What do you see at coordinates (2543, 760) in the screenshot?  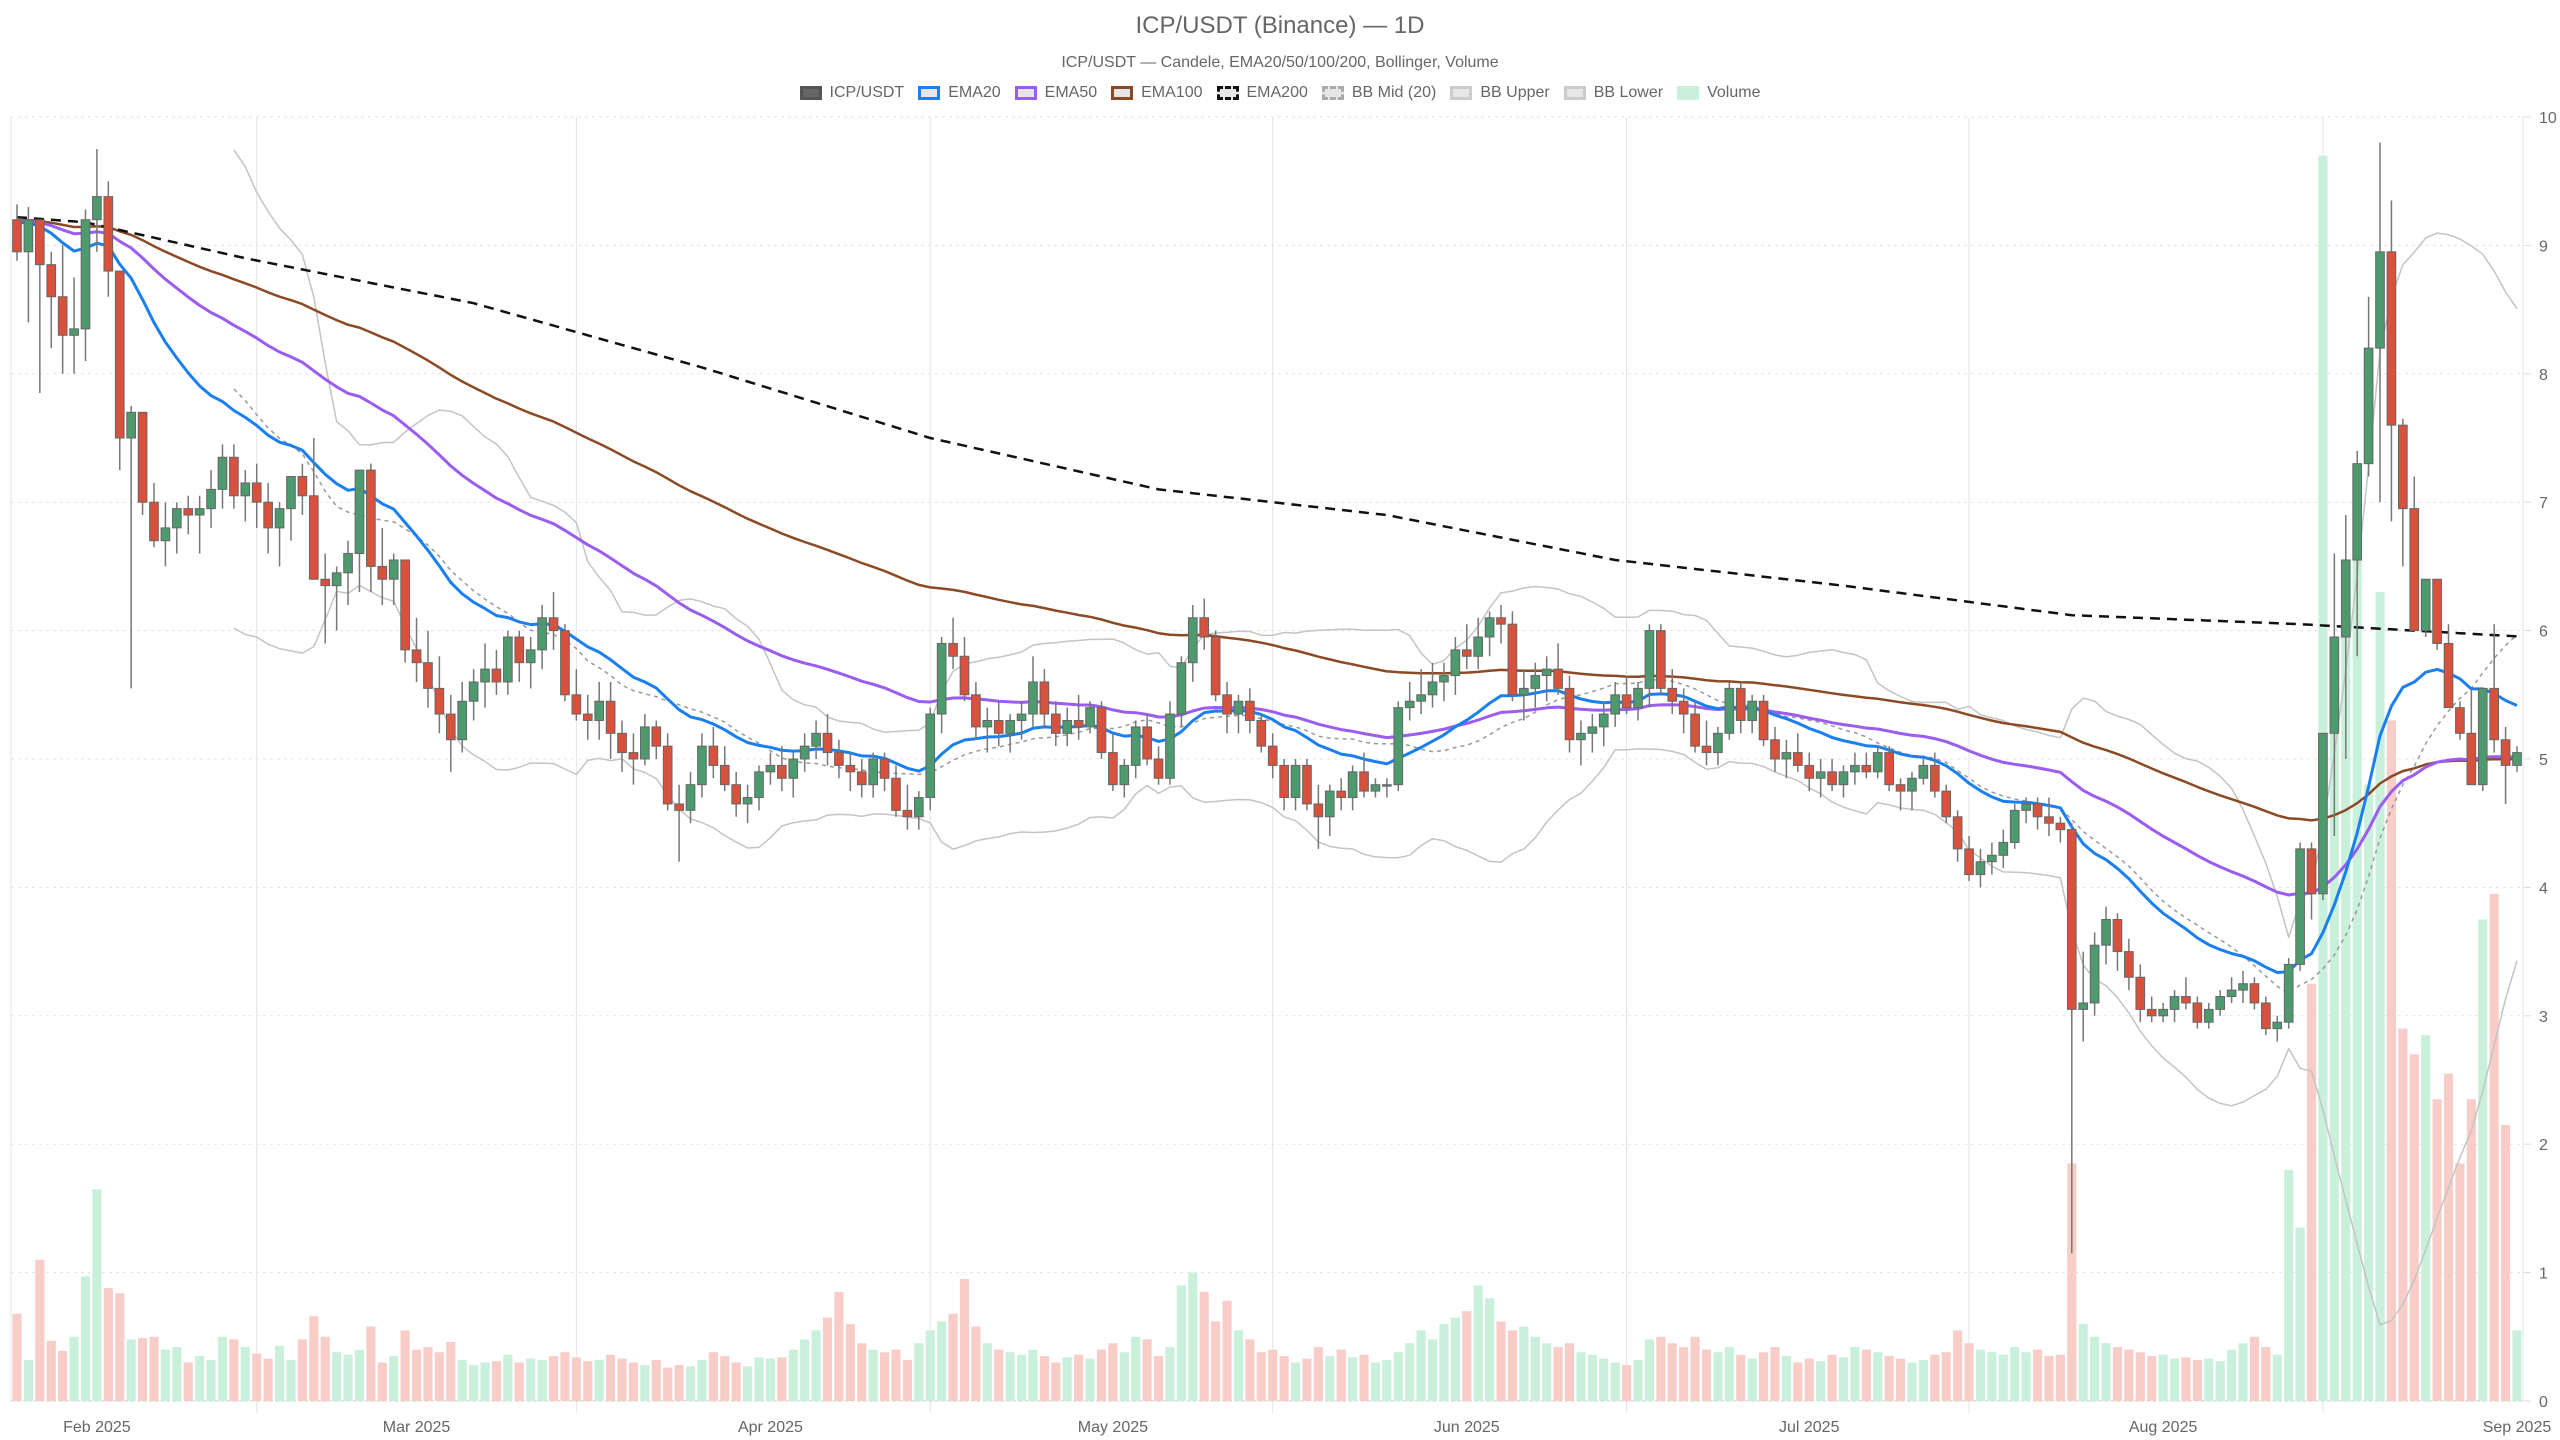 I see `y-tick-label: 5` at bounding box center [2543, 760].